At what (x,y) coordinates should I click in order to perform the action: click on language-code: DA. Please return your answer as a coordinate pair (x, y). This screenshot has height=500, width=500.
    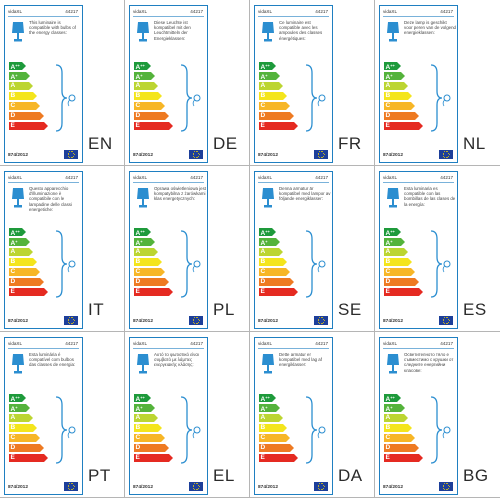
    Looking at the image, I should click on (350, 475).